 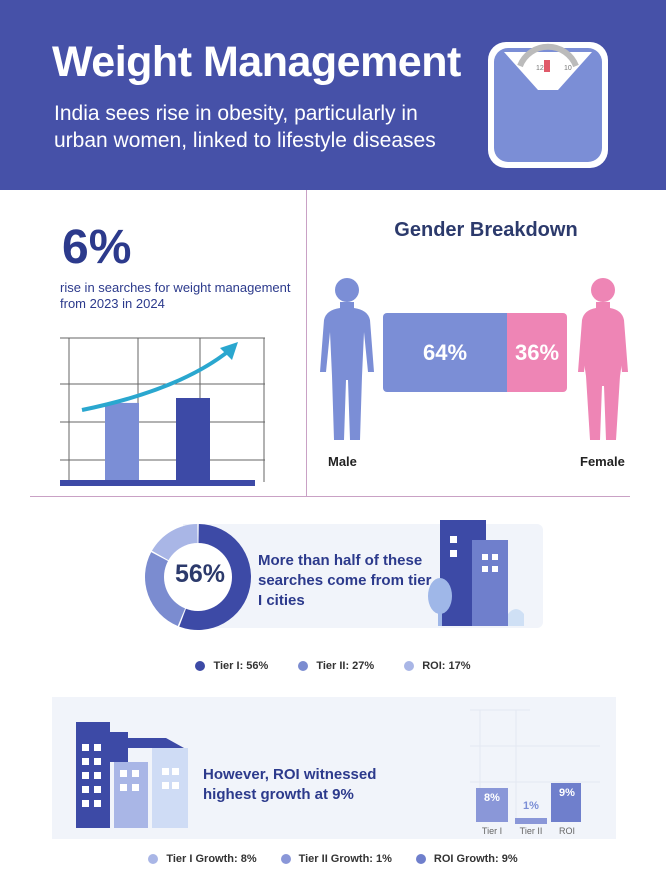 What do you see at coordinates (566, 831) in the screenshot?
I see `growth-bar-category-2: ROI` at bounding box center [566, 831].